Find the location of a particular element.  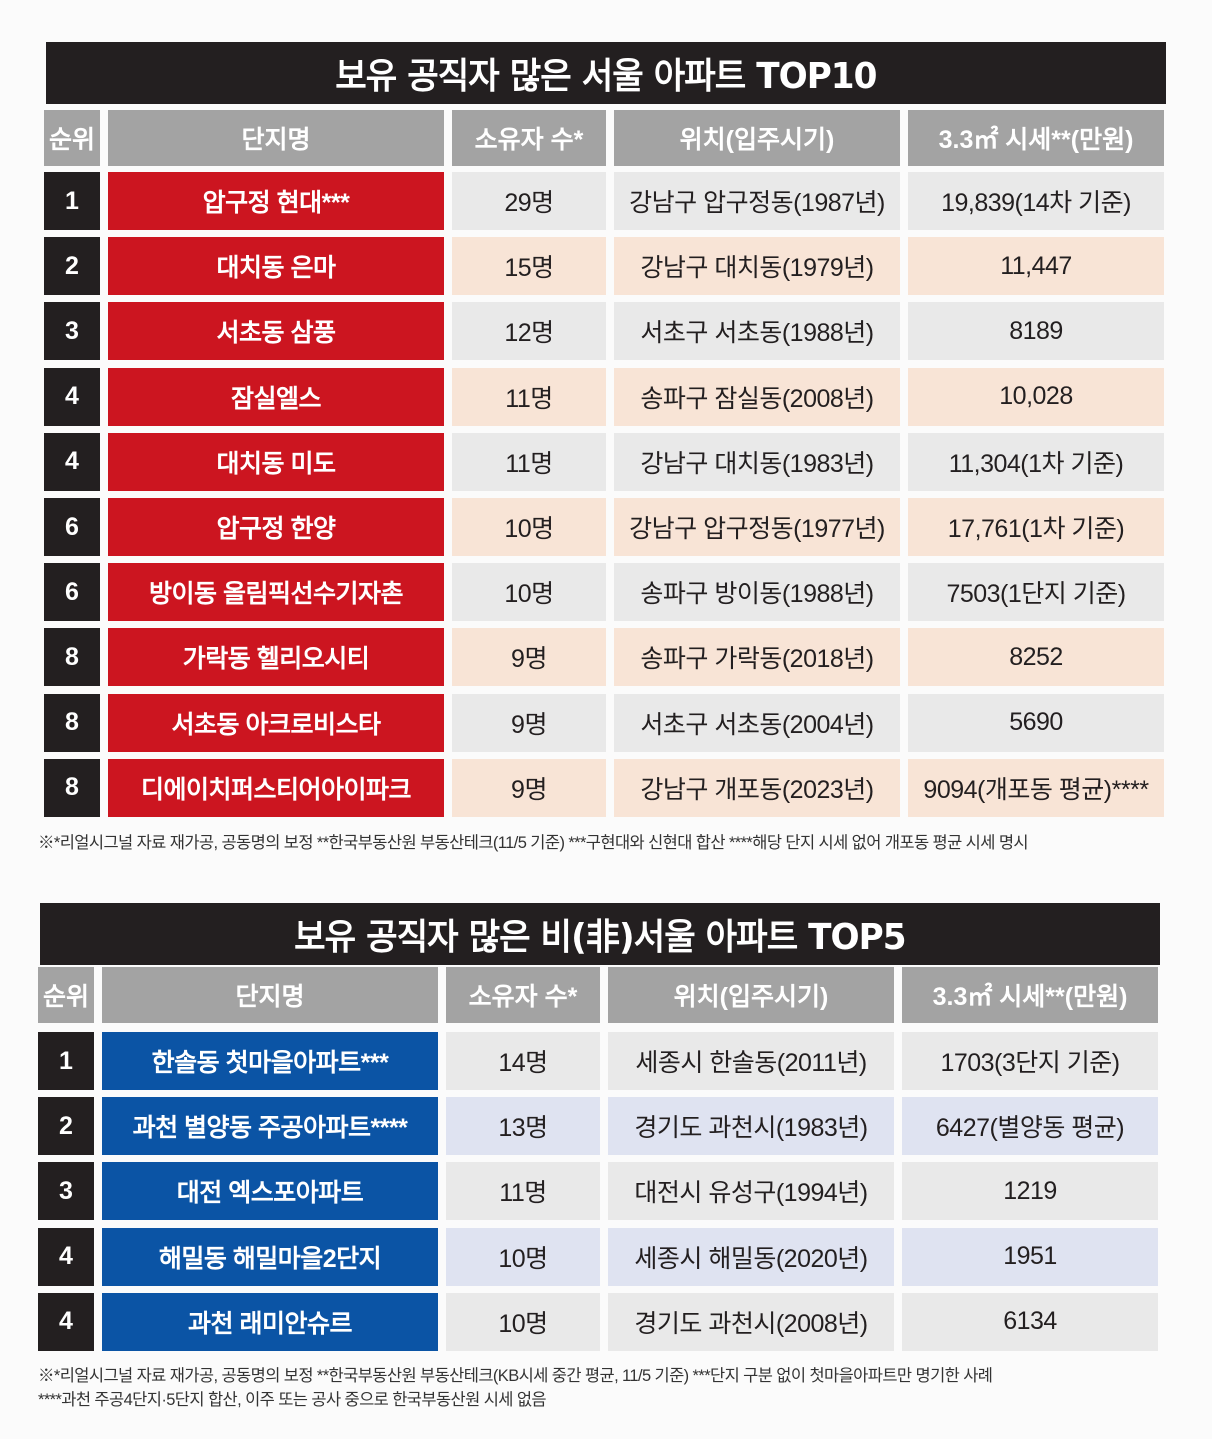

table-row: 8 가락동 헬리오시티 9명 송파구 가락동(2018년) 8252 is located at coordinates (606, 657).